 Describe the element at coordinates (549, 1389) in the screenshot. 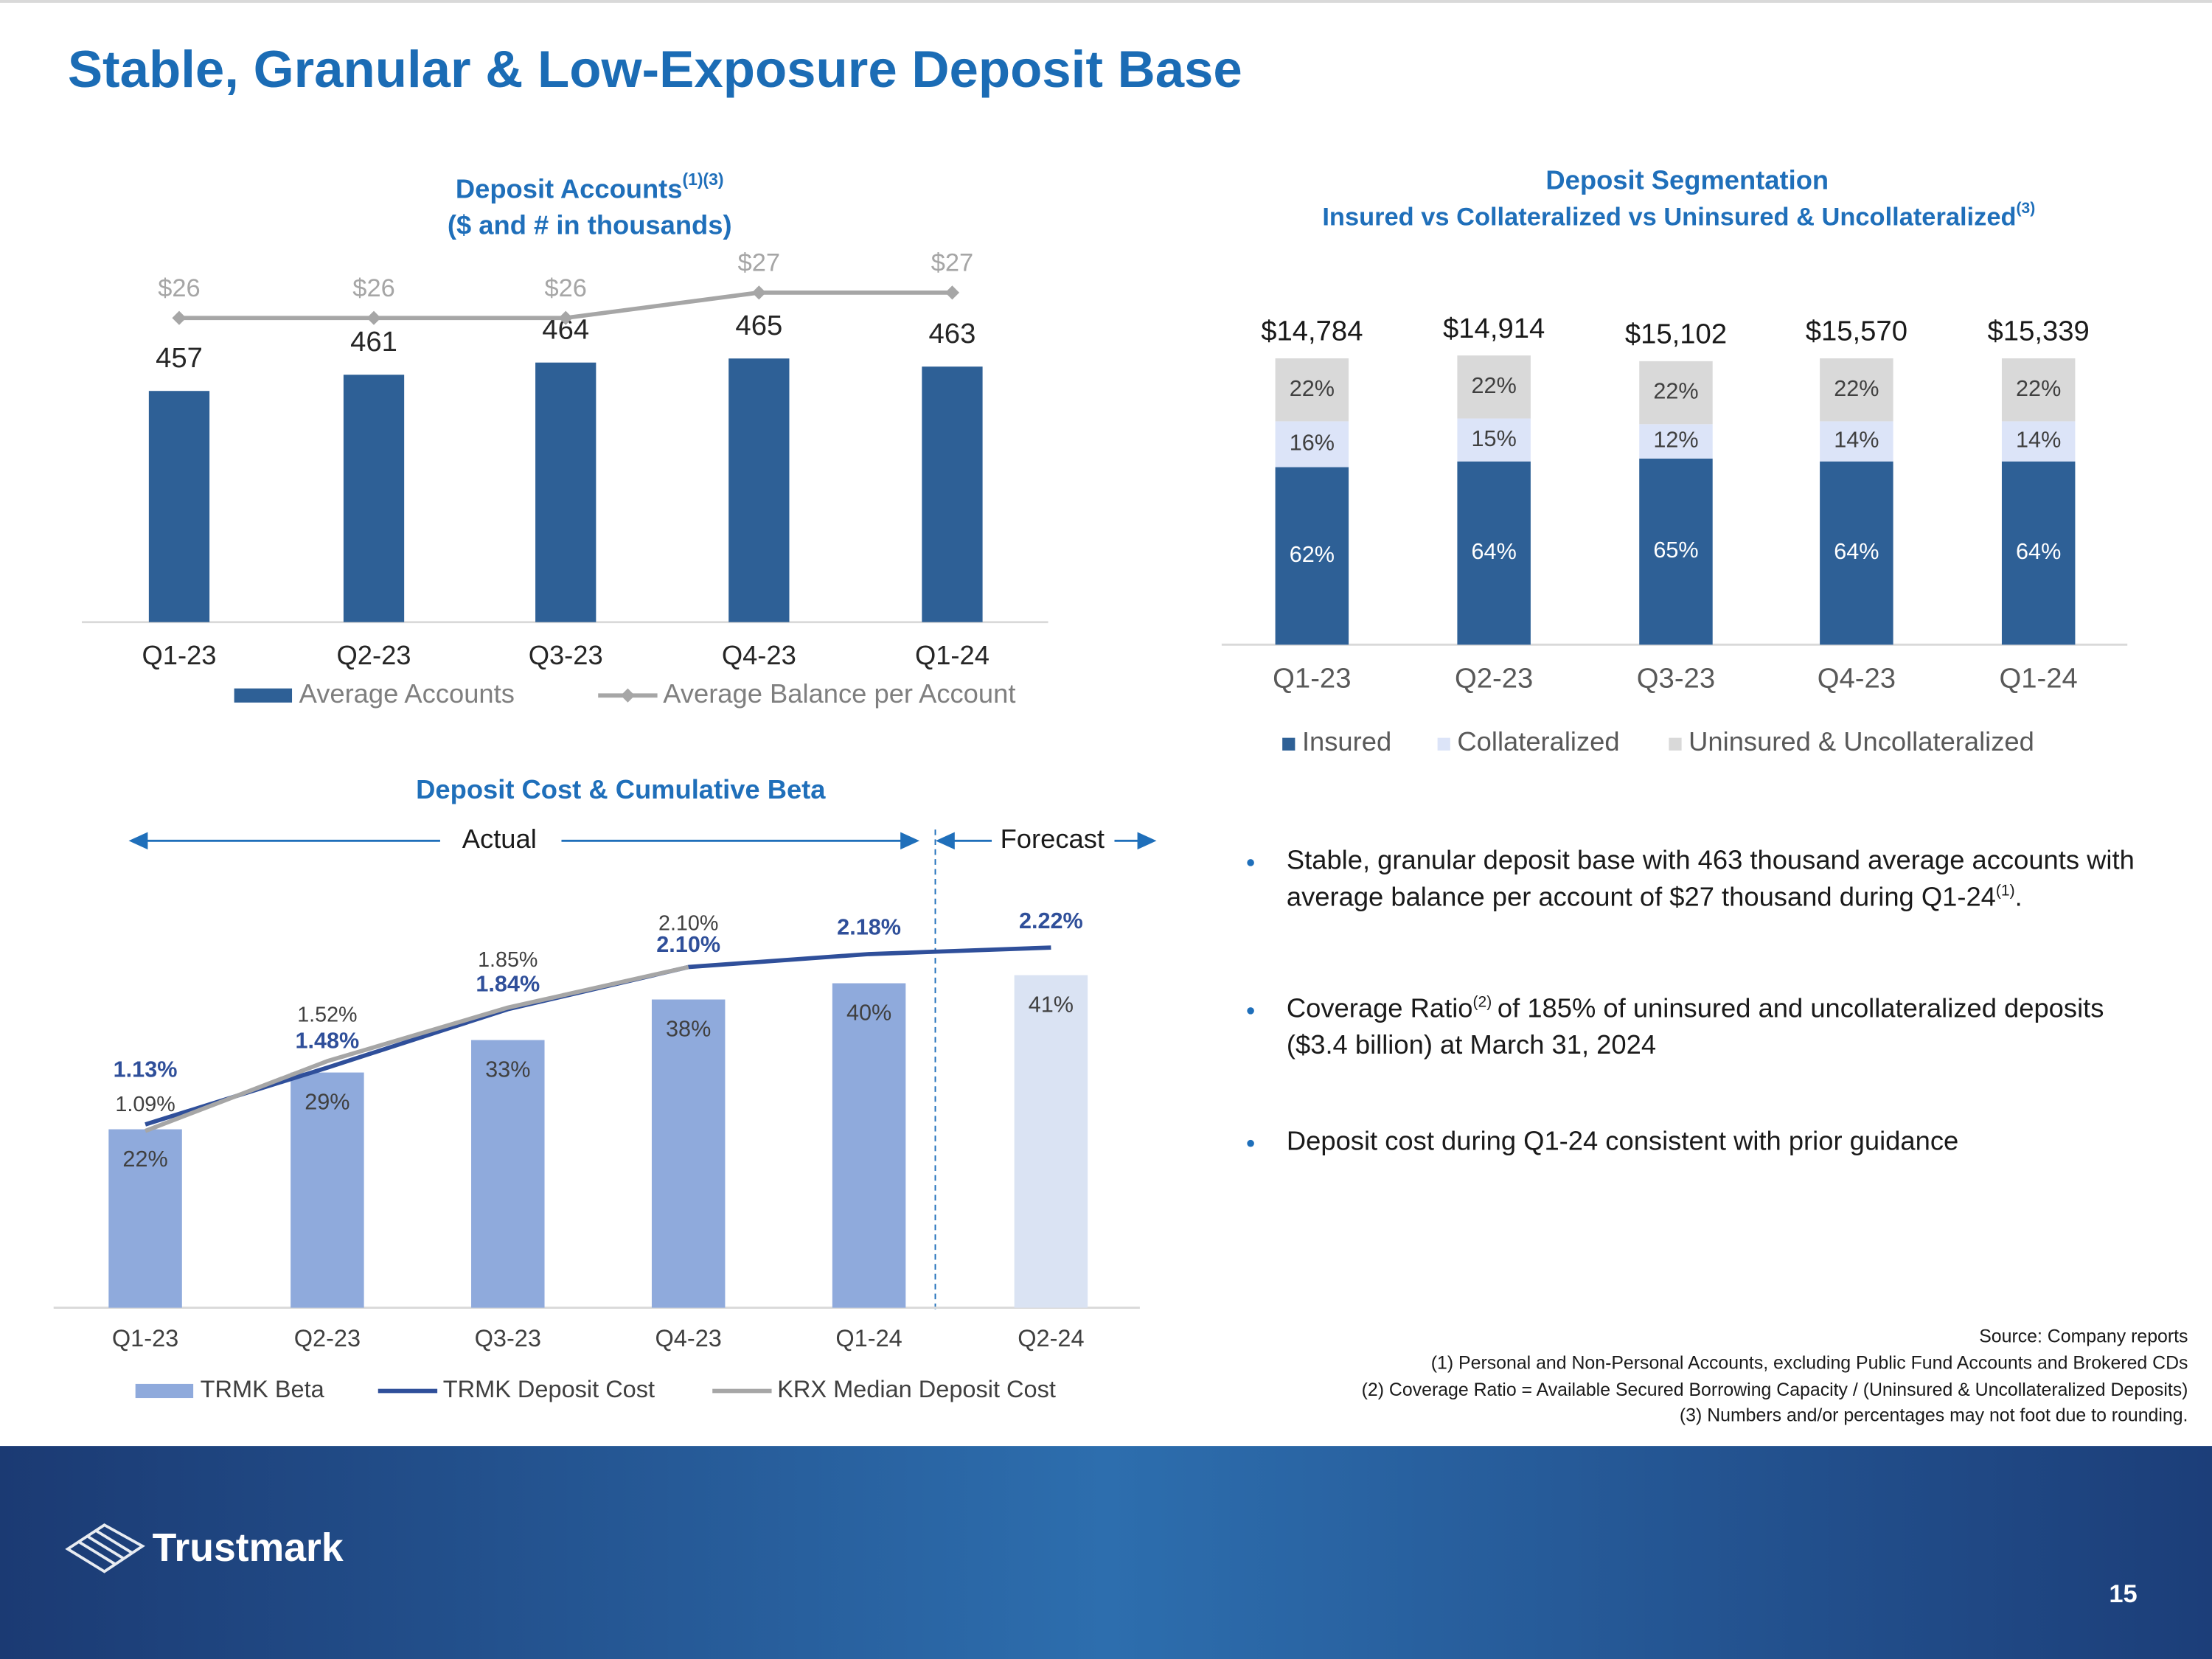

I see `legend-label: TRMK Deposit Cost` at that location.